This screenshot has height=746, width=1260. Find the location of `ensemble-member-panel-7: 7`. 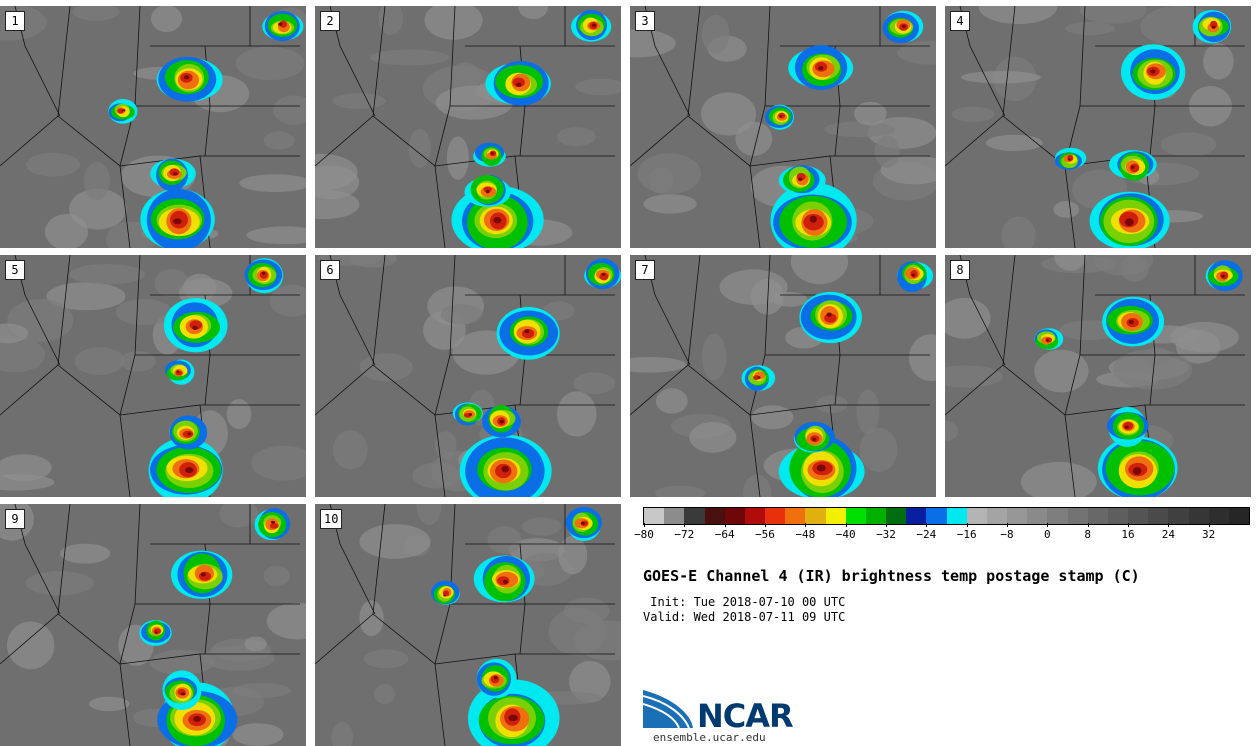

ensemble-member-panel-7: 7 is located at coordinates (783, 376).